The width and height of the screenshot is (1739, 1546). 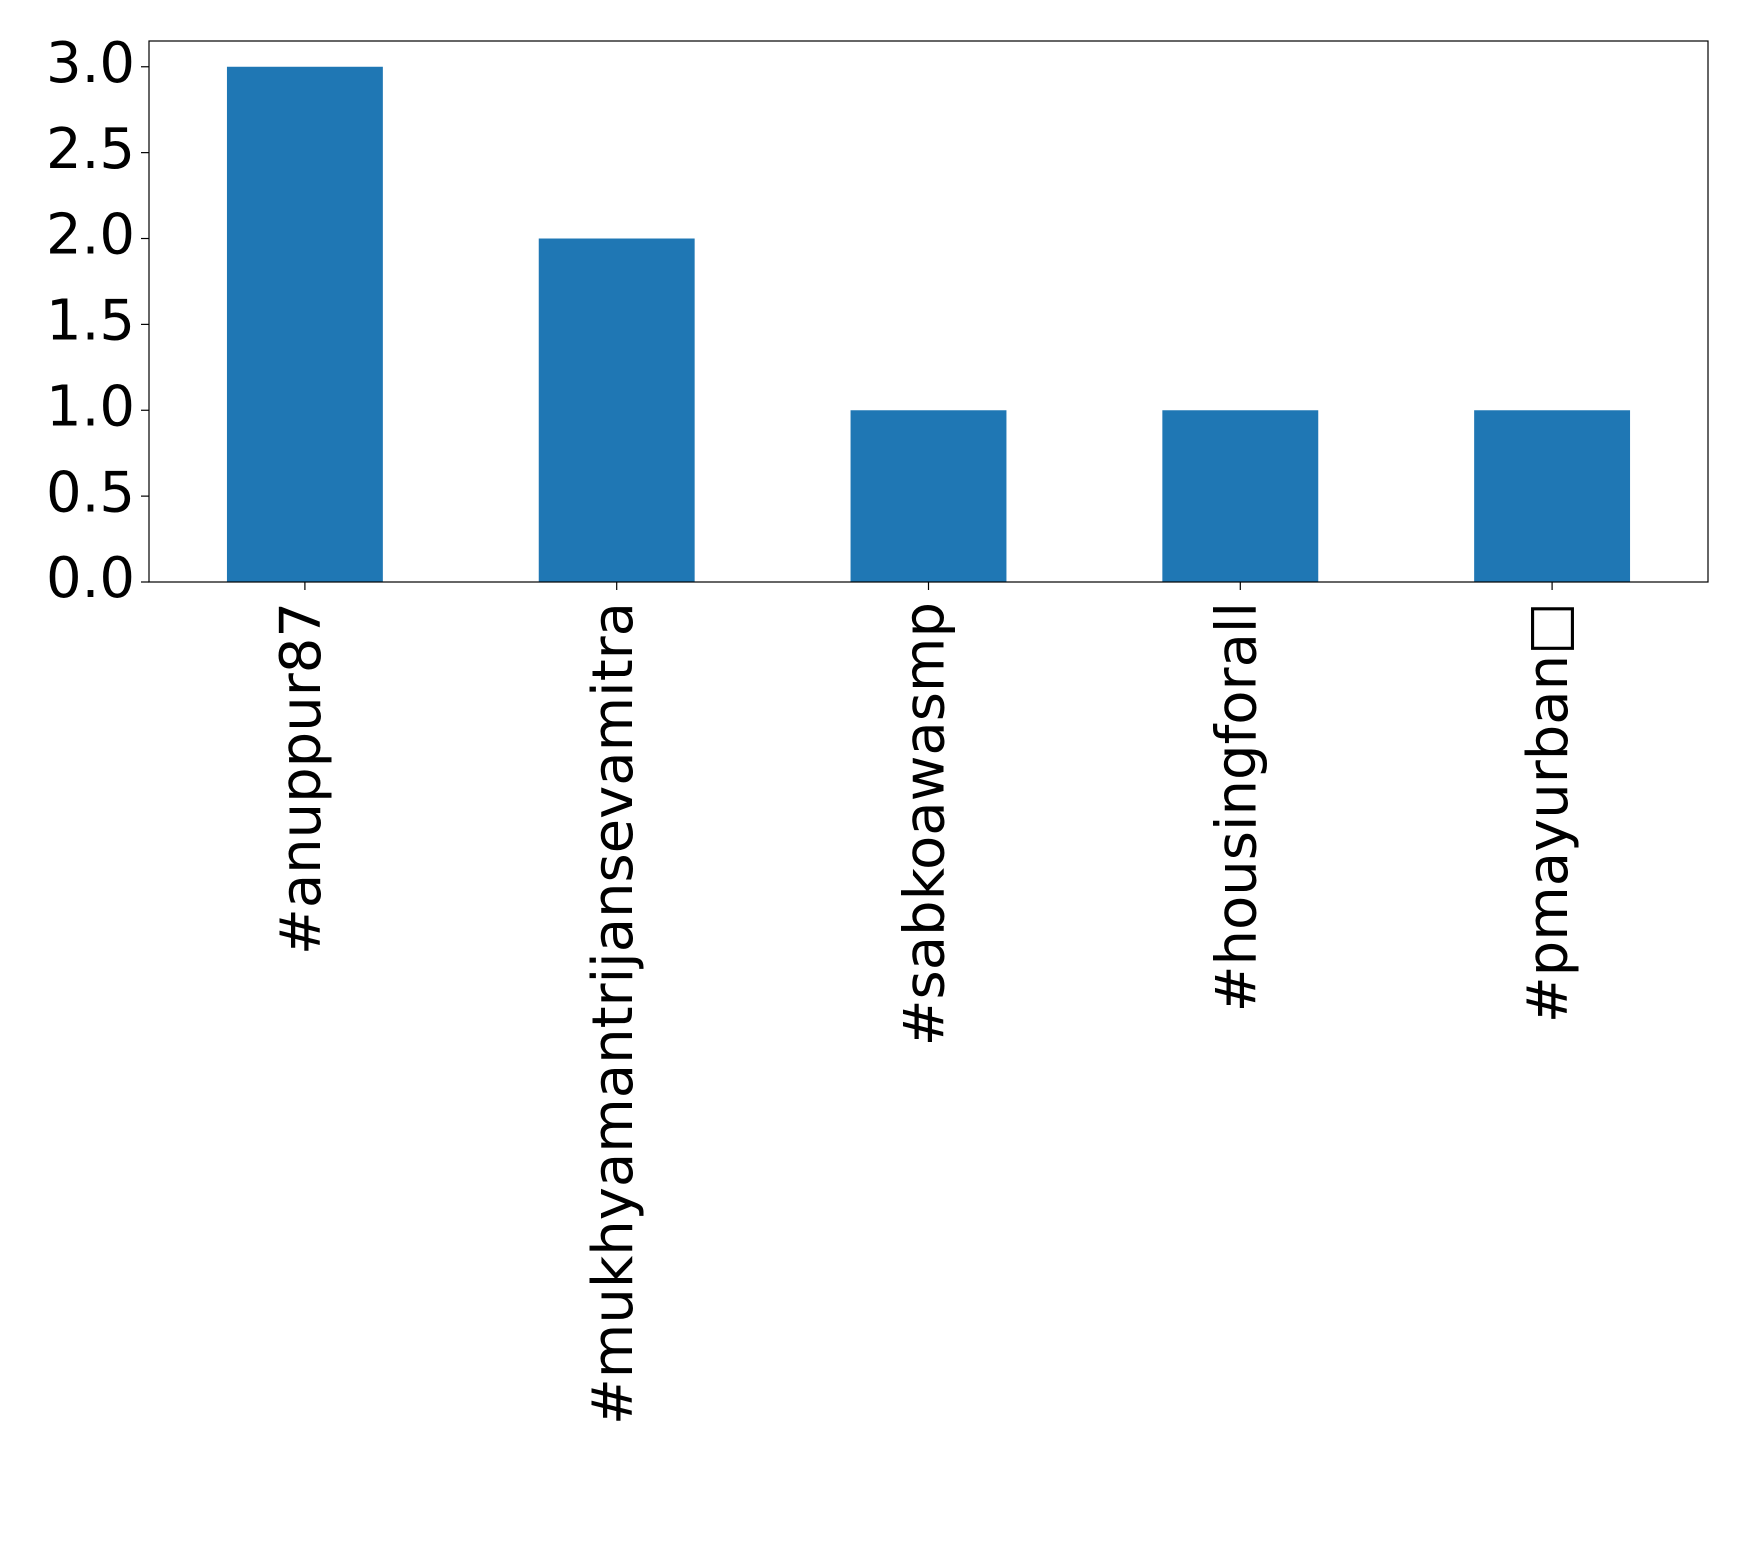 I want to click on x-tick-label: #anuppur87, so click(x=301, y=778).